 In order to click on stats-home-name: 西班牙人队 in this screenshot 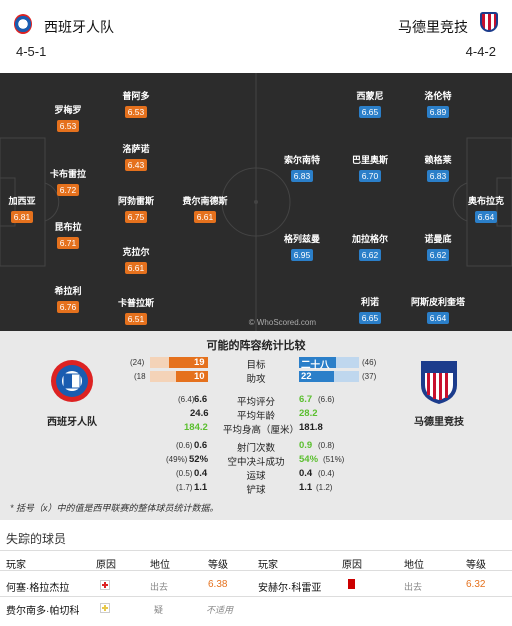, I will do `click(72, 422)`.